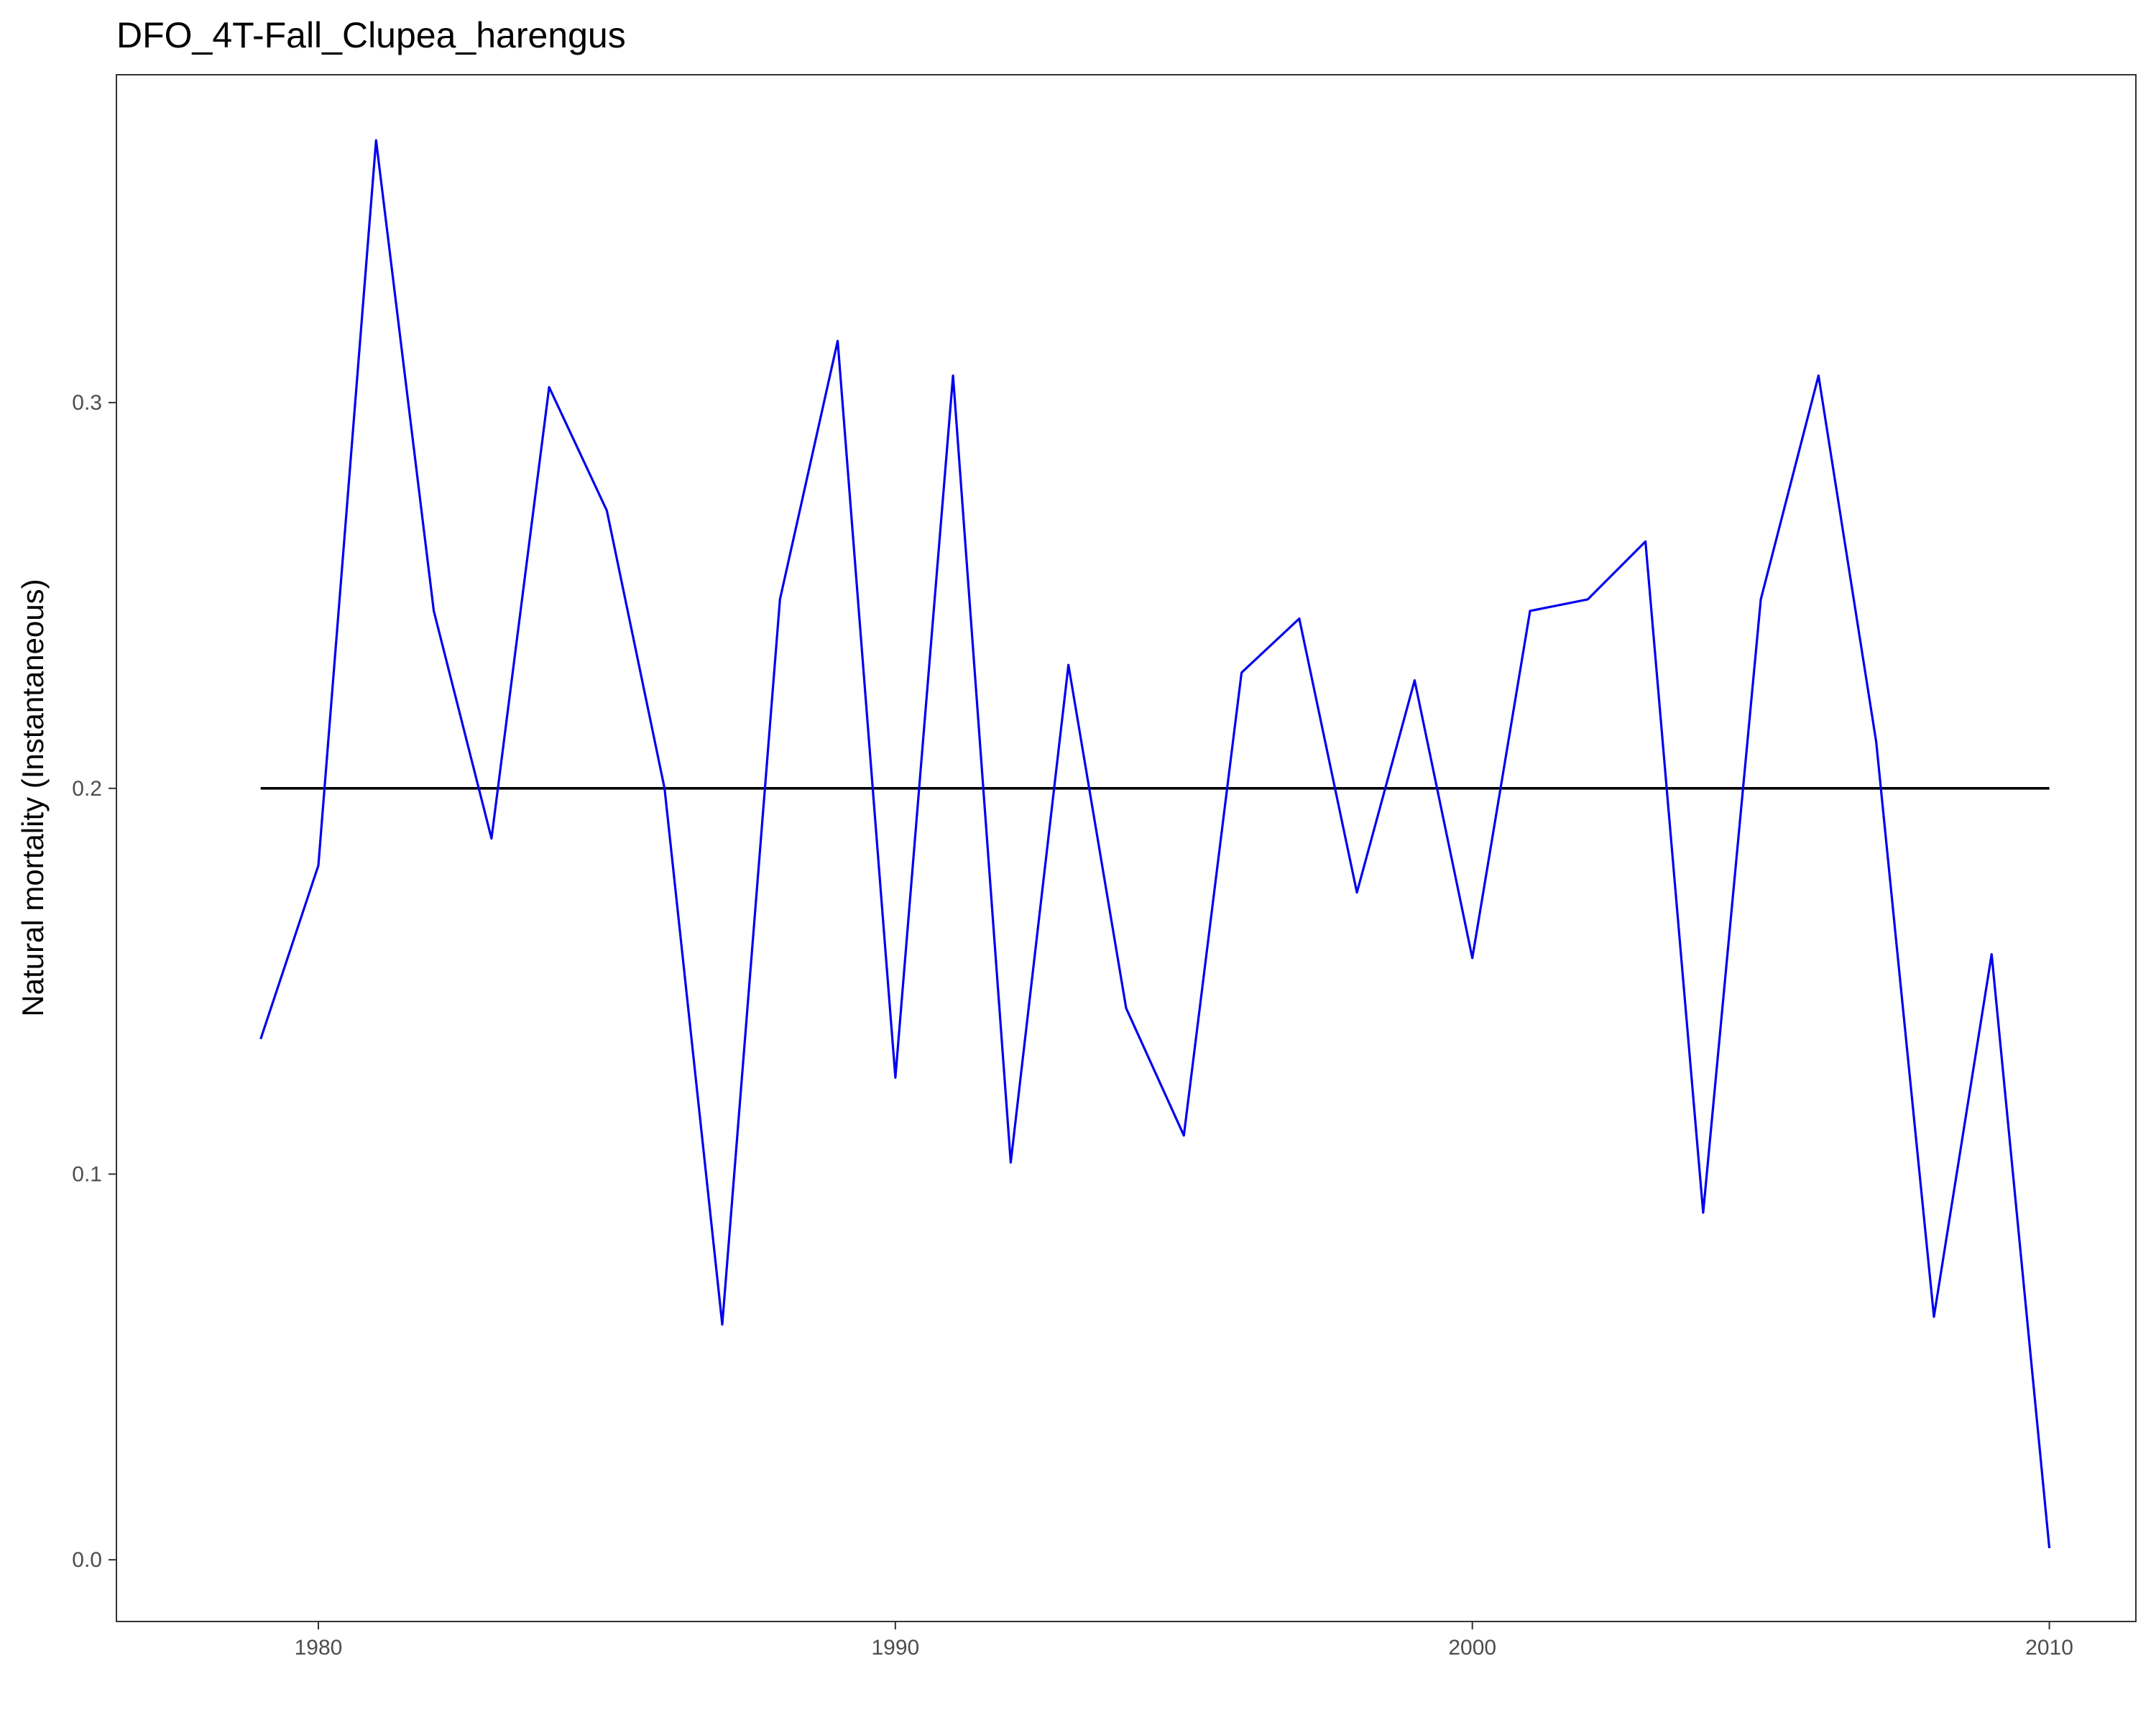 The height and width of the screenshot is (1725, 2156). I want to click on y-tick-label: 0.3, so click(87, 403).